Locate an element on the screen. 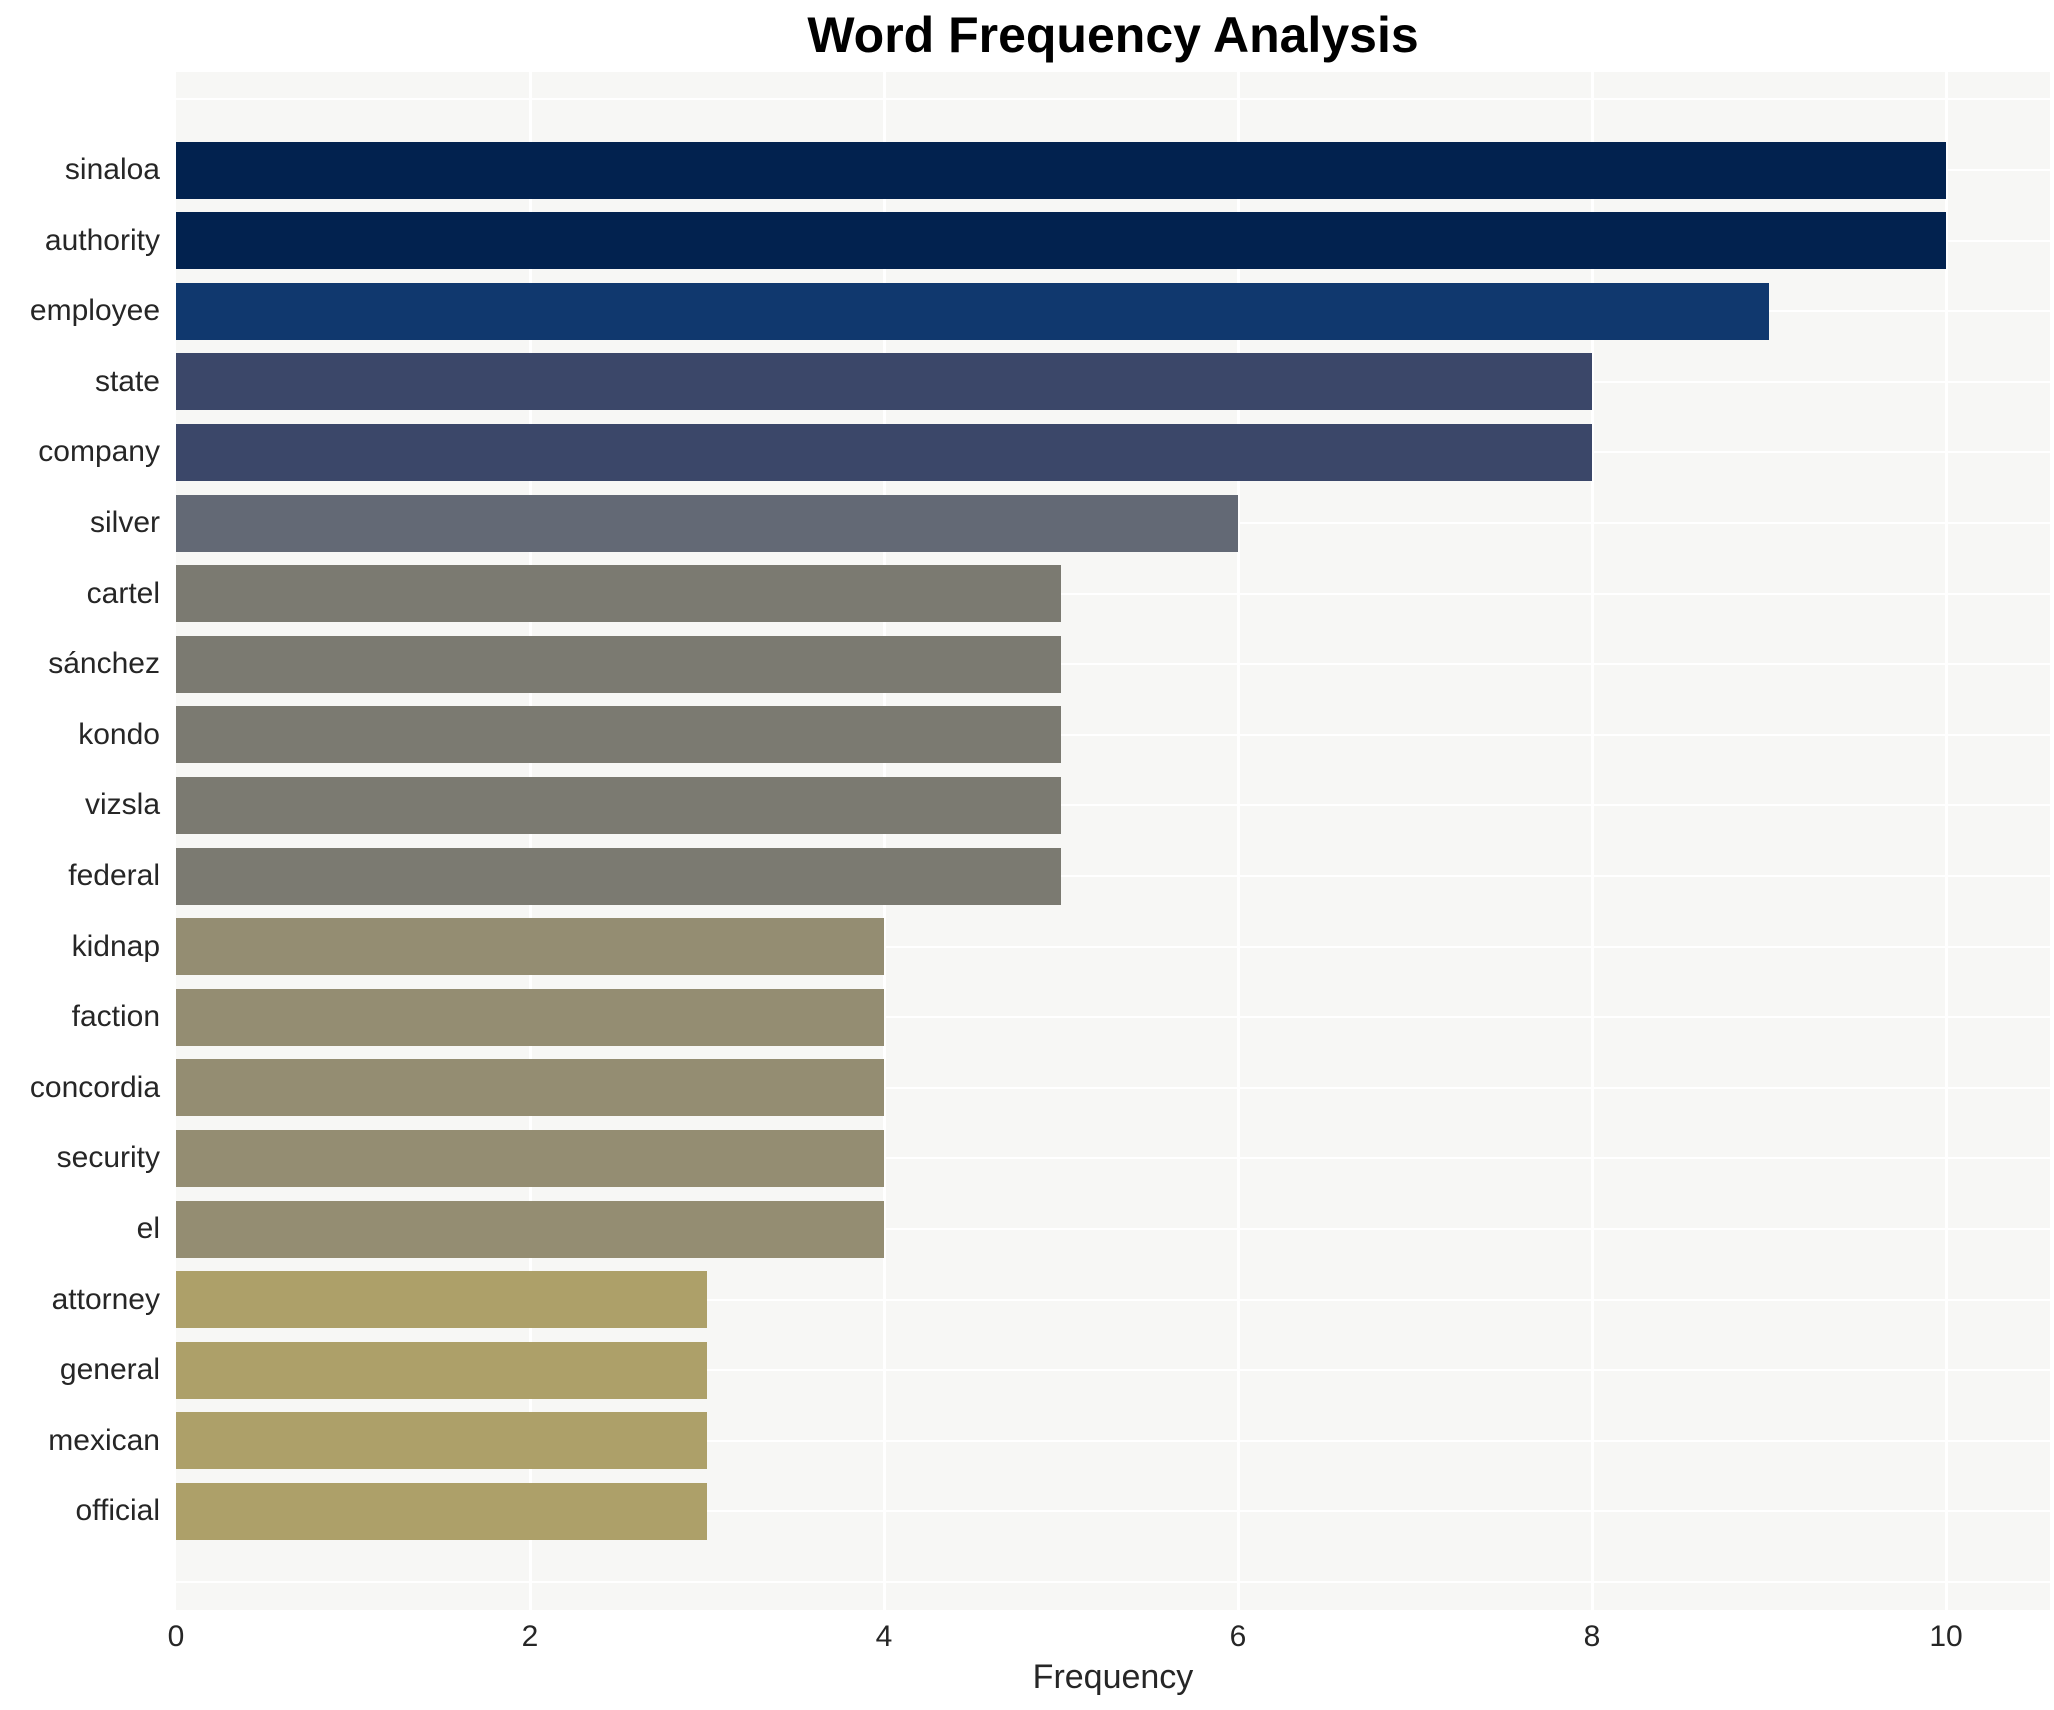  y-tick-label: general is located at coordinates (109, 1369).